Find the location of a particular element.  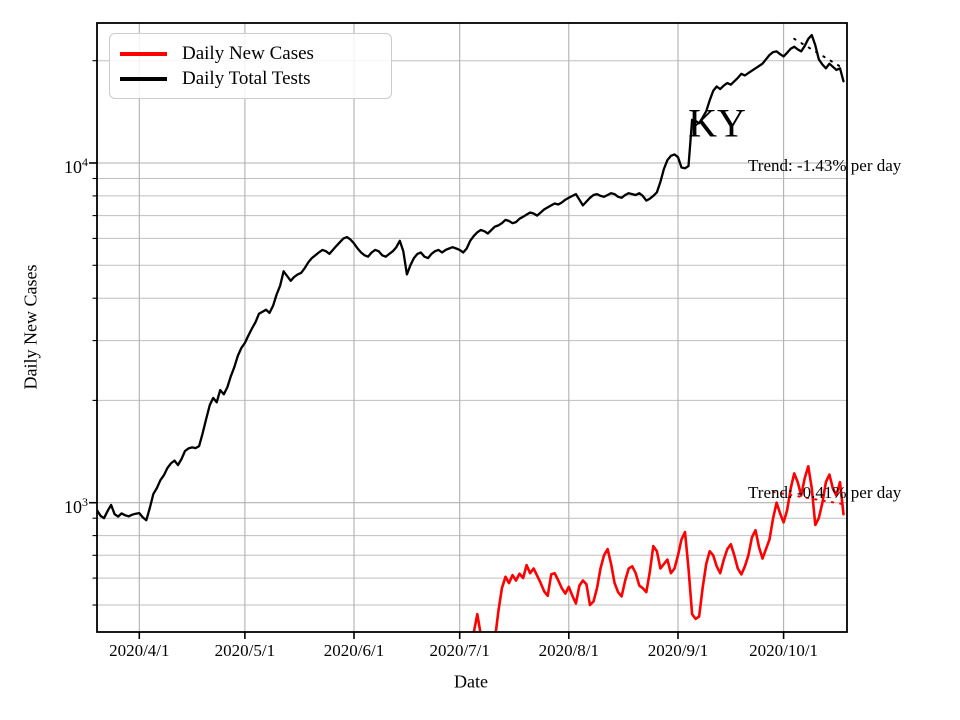

trend-annotation-cases: Trend: -0.41% per day is located at coordinates (825, 492).